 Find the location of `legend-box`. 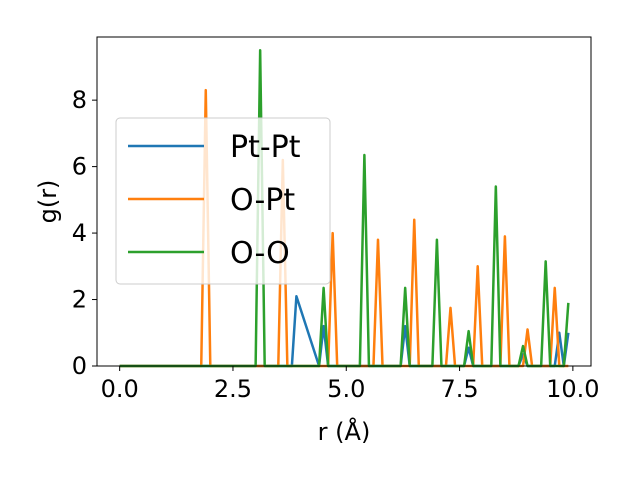

legend-box is located at coordinates (223, 201).